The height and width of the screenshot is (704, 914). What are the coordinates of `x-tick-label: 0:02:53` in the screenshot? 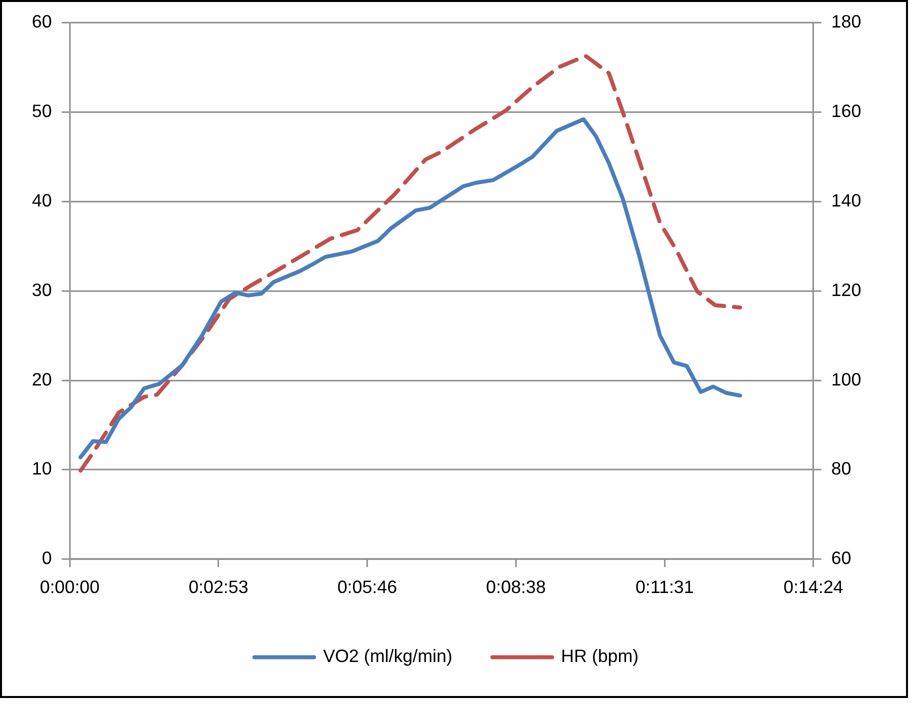 It's located at (218, 586).